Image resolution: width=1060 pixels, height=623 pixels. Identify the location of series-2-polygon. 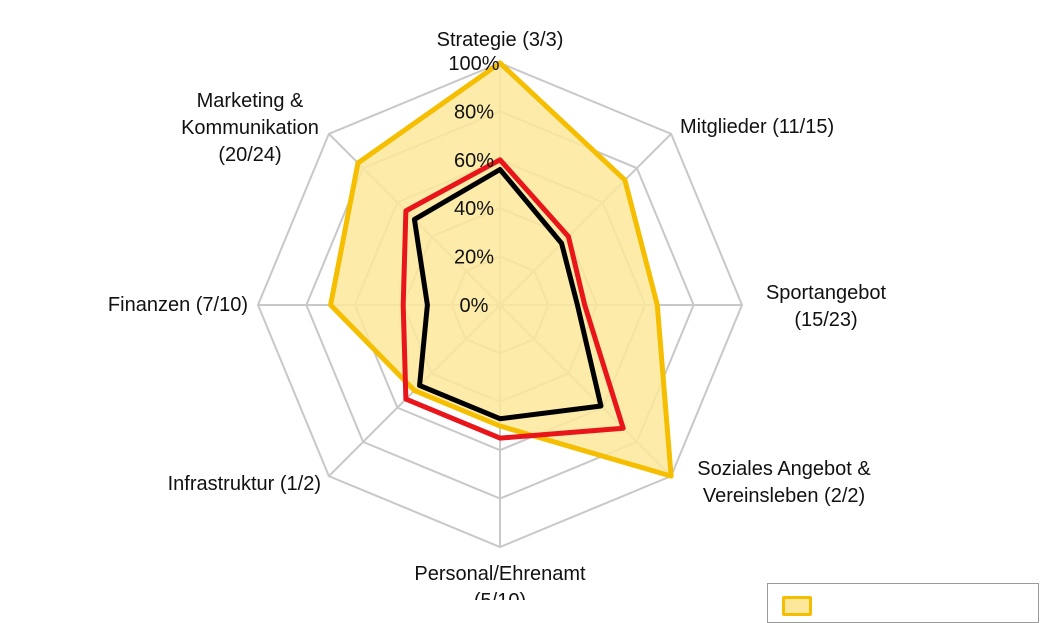
(507, 294).